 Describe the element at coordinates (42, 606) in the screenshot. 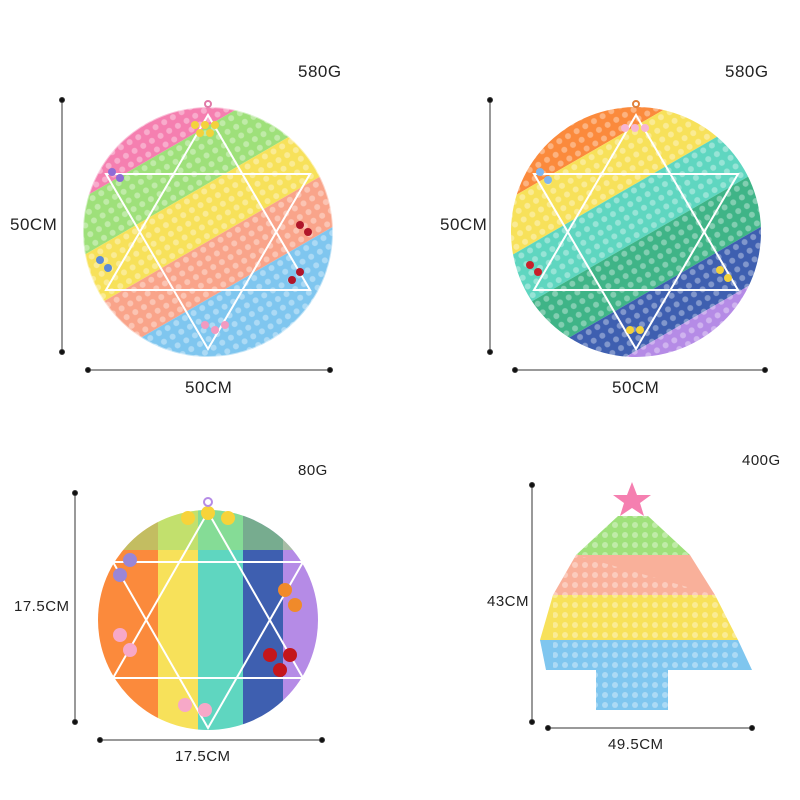

I see `height-label-3: 17.5CM` at that location.